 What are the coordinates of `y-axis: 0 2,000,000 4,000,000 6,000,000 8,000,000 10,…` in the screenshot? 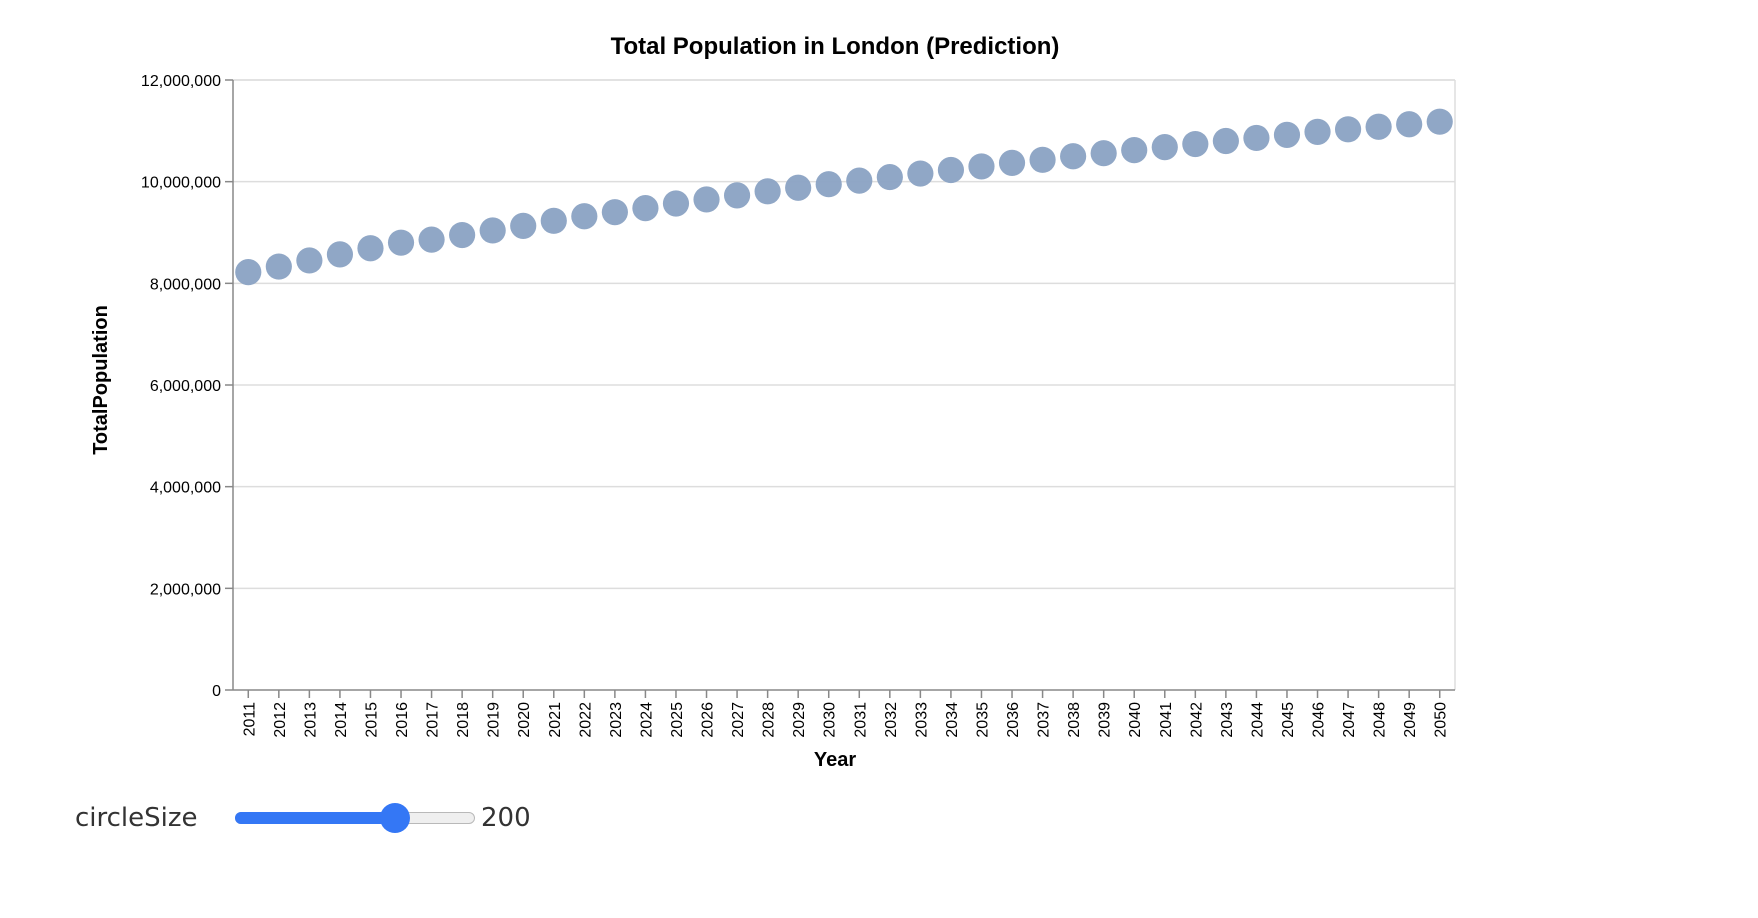 It's located at (187, 386).